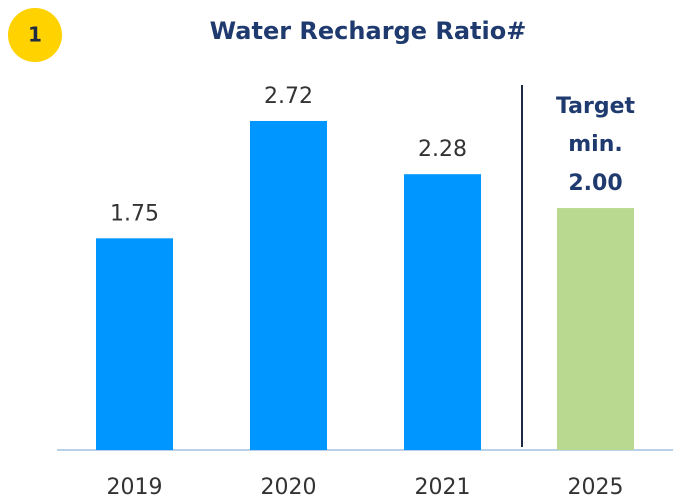  What do you see at coordinates (596, 485) in the screenshot?
I see `x-tick-label: 2025` at bounding box center [596, 485].